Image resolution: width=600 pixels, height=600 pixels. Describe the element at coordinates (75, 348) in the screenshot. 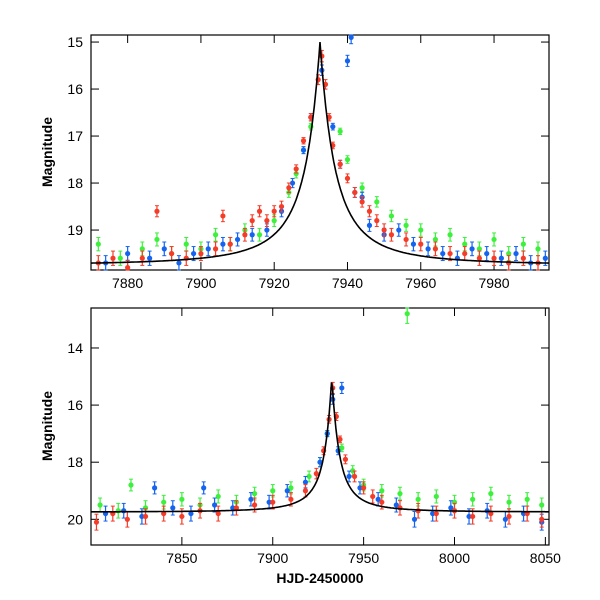

I see `y-tick-label: 14` at that location.